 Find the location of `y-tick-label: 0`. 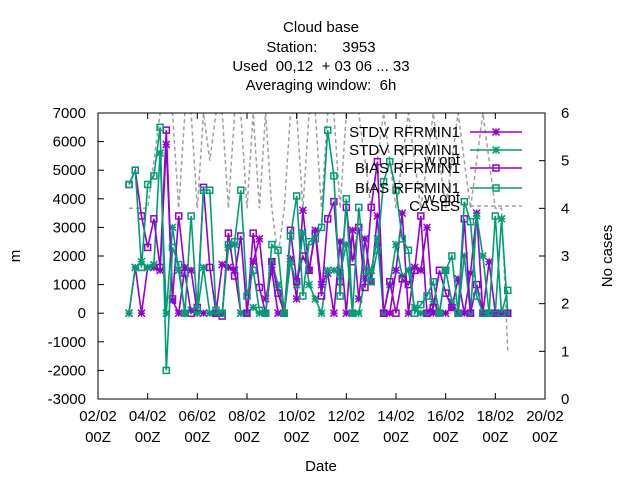

y-tick-label: 0 is located at coordinates (82, 313).